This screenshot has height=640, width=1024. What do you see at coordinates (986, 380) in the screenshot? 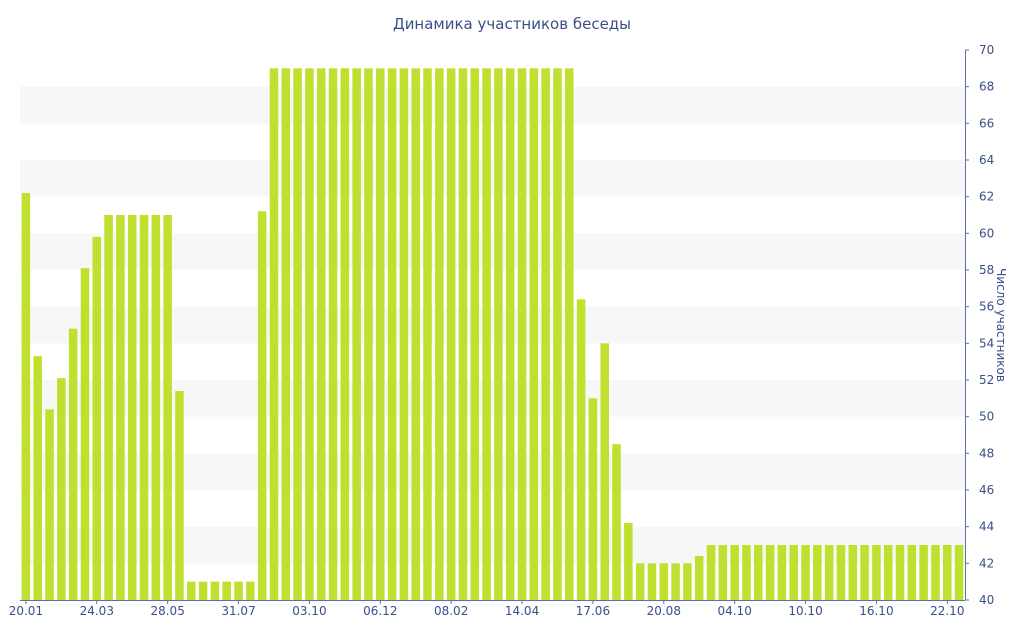
I see `y-tick-label: 52` at bounding box center [986, 380].